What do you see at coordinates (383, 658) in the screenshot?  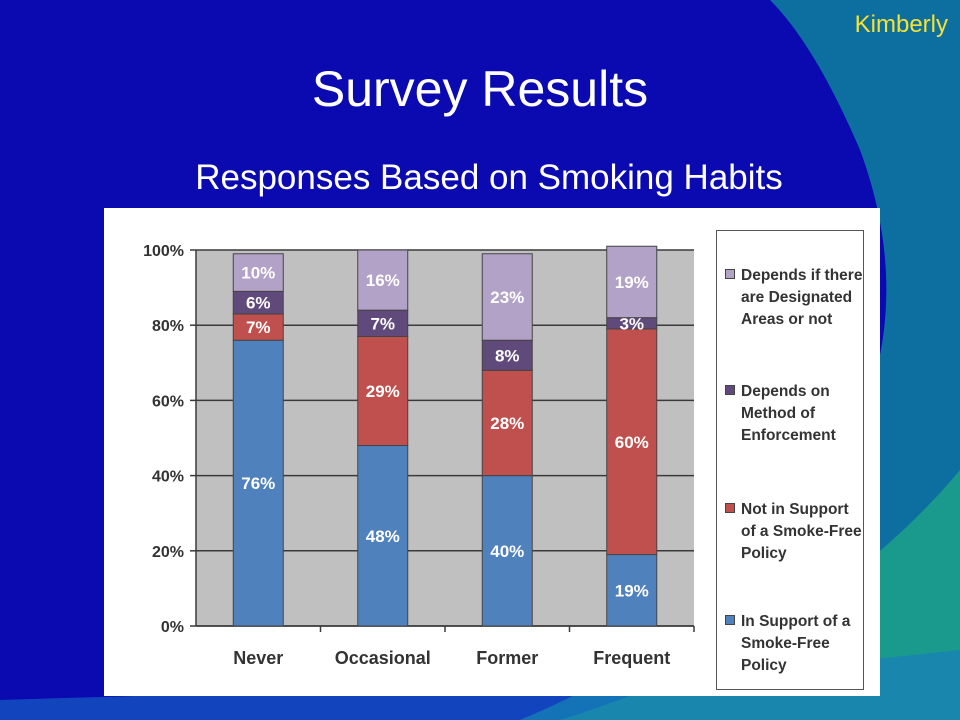 I see `x-tick-label: Occasional` at bounding box center [383, 658].